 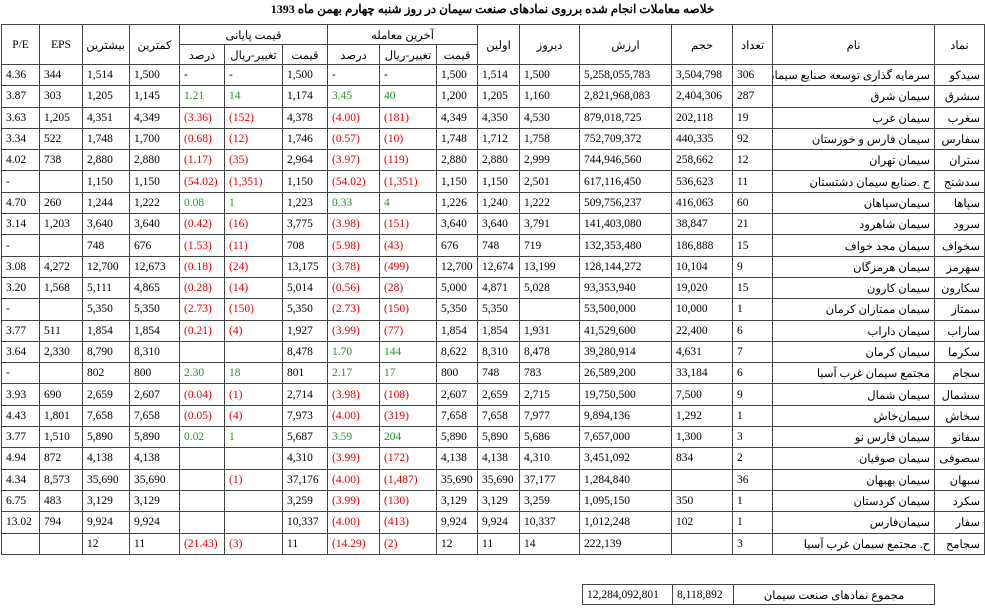 What do you see at coordinates (408, 139) in the screenshot?
I see `last-change-cell: (10)` at bounding box center [408, 139].